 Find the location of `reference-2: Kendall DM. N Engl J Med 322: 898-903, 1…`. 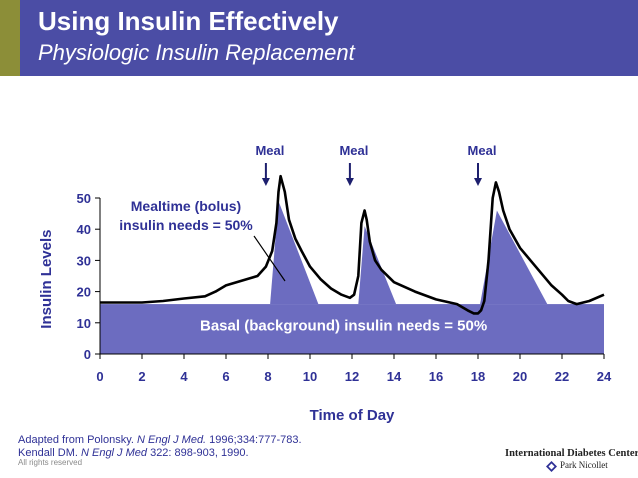

reference-2: Kendall DM. N Engl J Med 322: 898-903, 1… is located at coordinates (133, 453).